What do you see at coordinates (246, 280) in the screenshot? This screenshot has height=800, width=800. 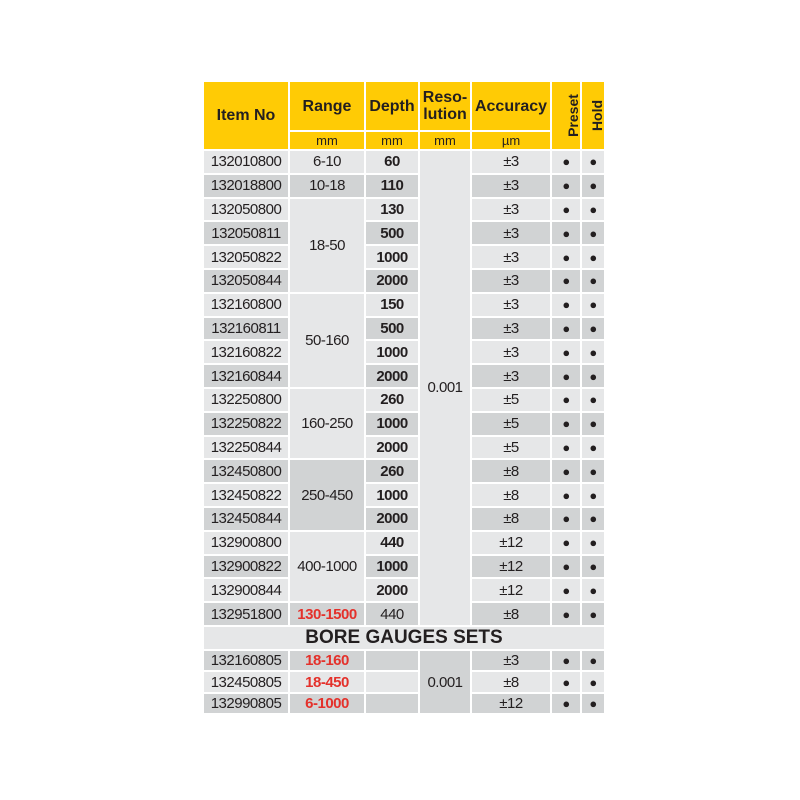 I see `item-no: 132050844` at bounding box center [246, 280].